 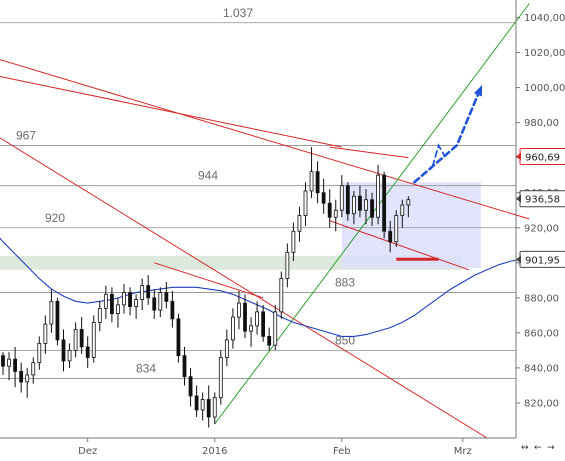 I want to click on level-label: 883, so click(x=345, y=283).